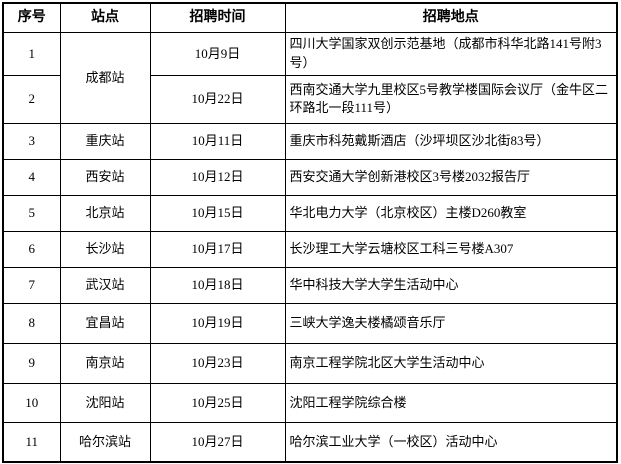 This screenshot has width=621, height=464. Describe the element at coordinates (31, 285) in the screenshot. I see `seq-cell: 7` at that location.